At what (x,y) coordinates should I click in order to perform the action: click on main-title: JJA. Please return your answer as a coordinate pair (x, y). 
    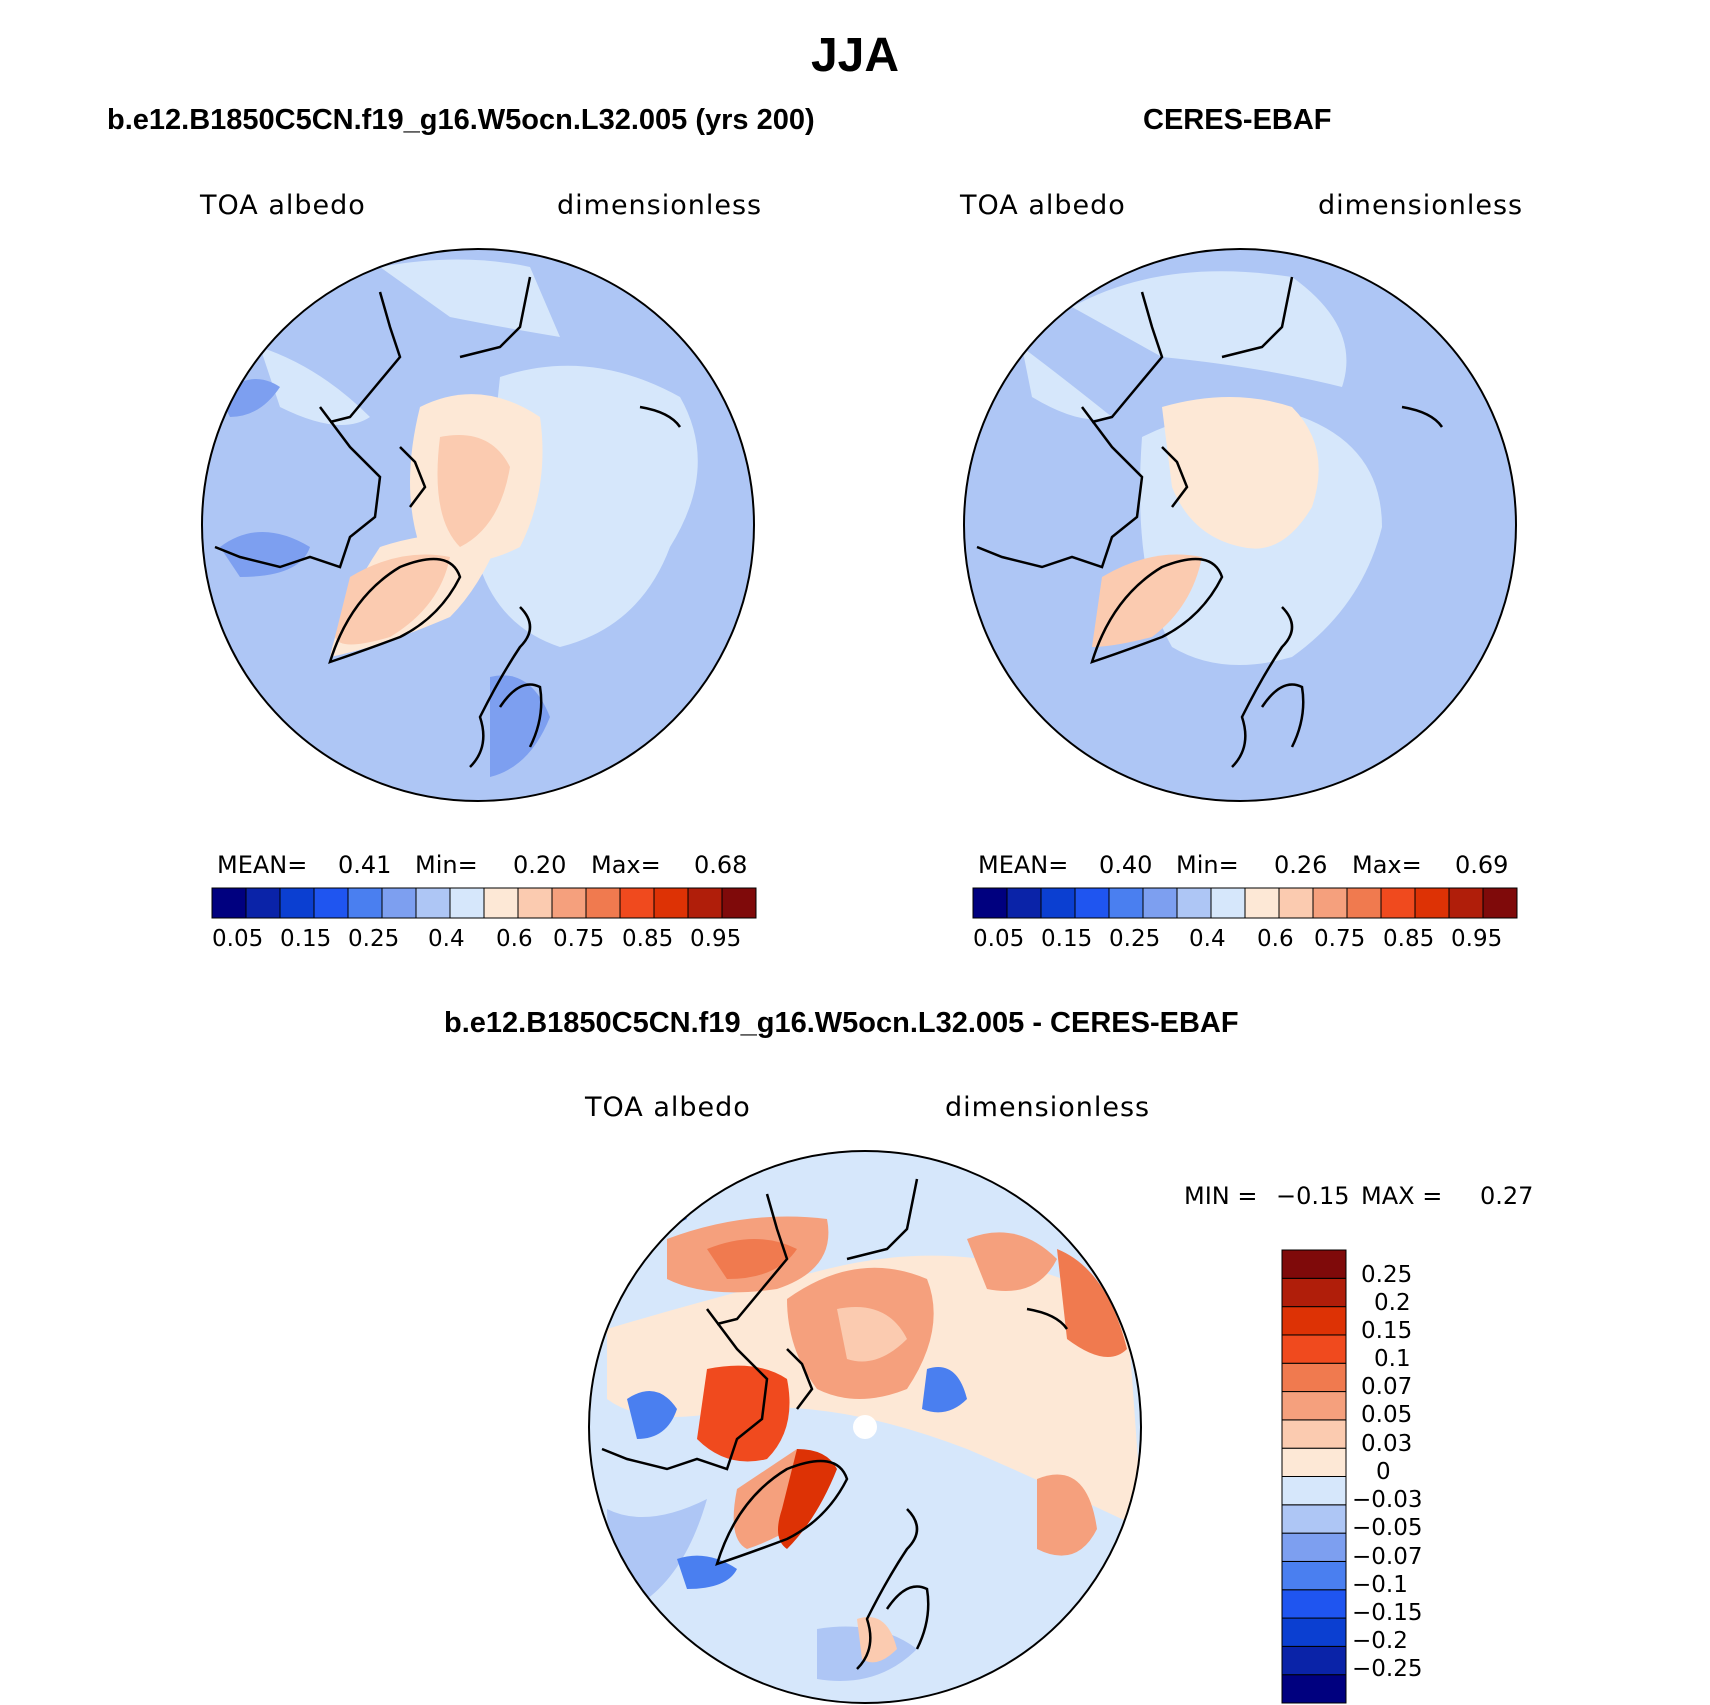
    Looking at the image, I should click on (855, 55).